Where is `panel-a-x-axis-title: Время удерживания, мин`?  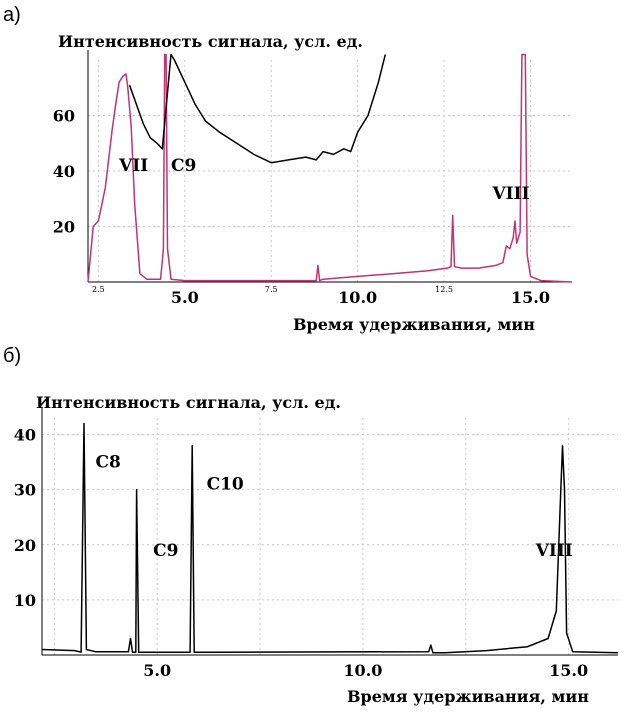 panel-a-x-axis-title: Время удерживания, мин is located at coordinates (414, 324).